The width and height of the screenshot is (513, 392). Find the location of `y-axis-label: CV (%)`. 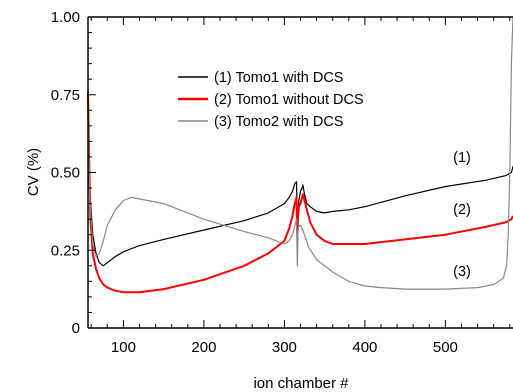

y-axis-label: CV (%) is located at coordinates (33, 172).